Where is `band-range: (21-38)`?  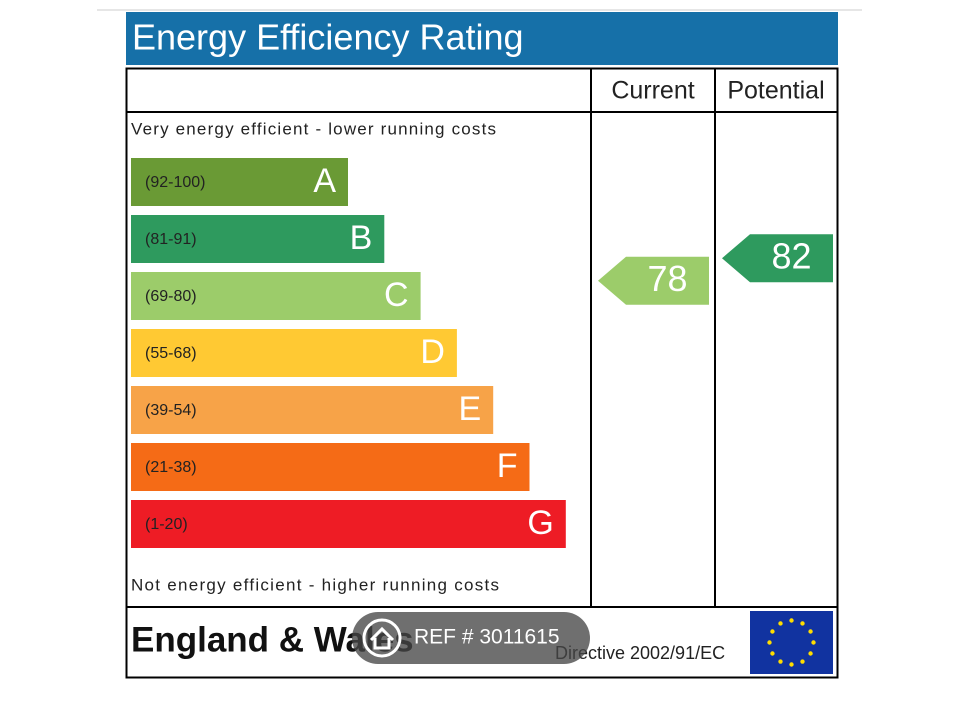 band-range: (21-38) is located at coordinates (171, 467).